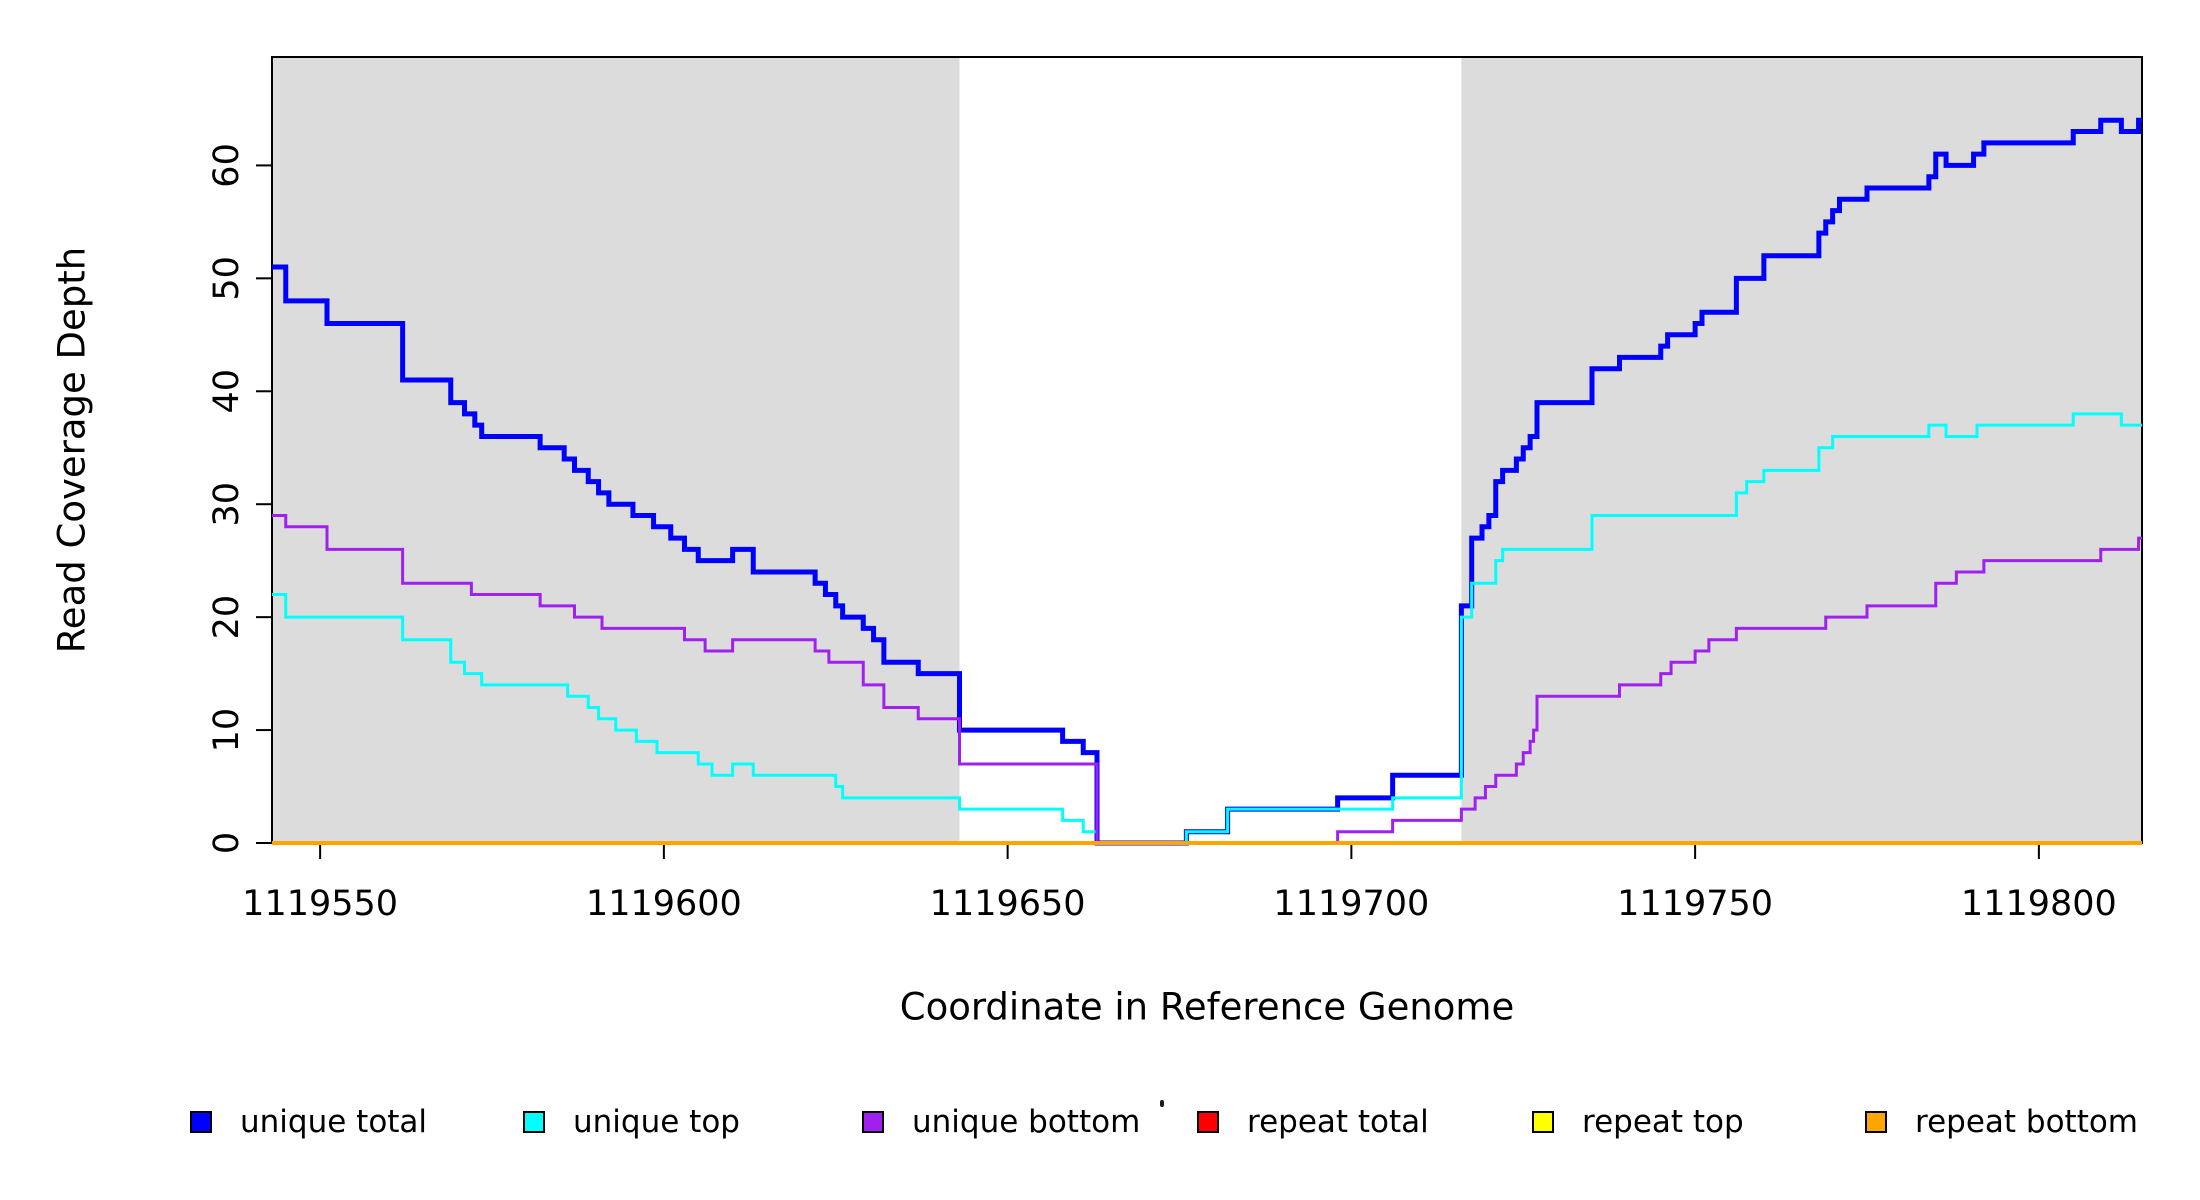  Describe the element at coordinates (320, 904) in the screenshot. I see `x-tick-label: 1119550` at that location.